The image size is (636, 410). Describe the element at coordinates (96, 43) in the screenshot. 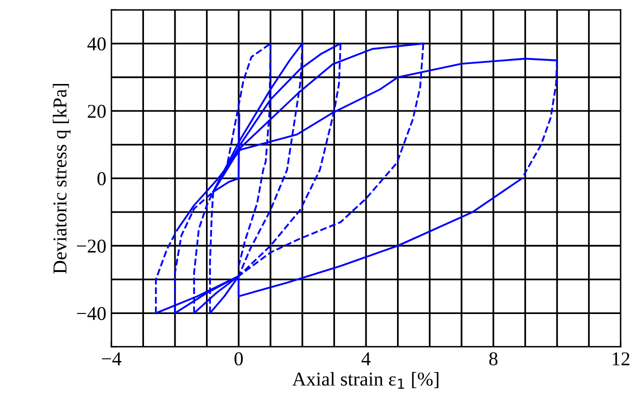

I see `y-tick-label: 40` at that location.